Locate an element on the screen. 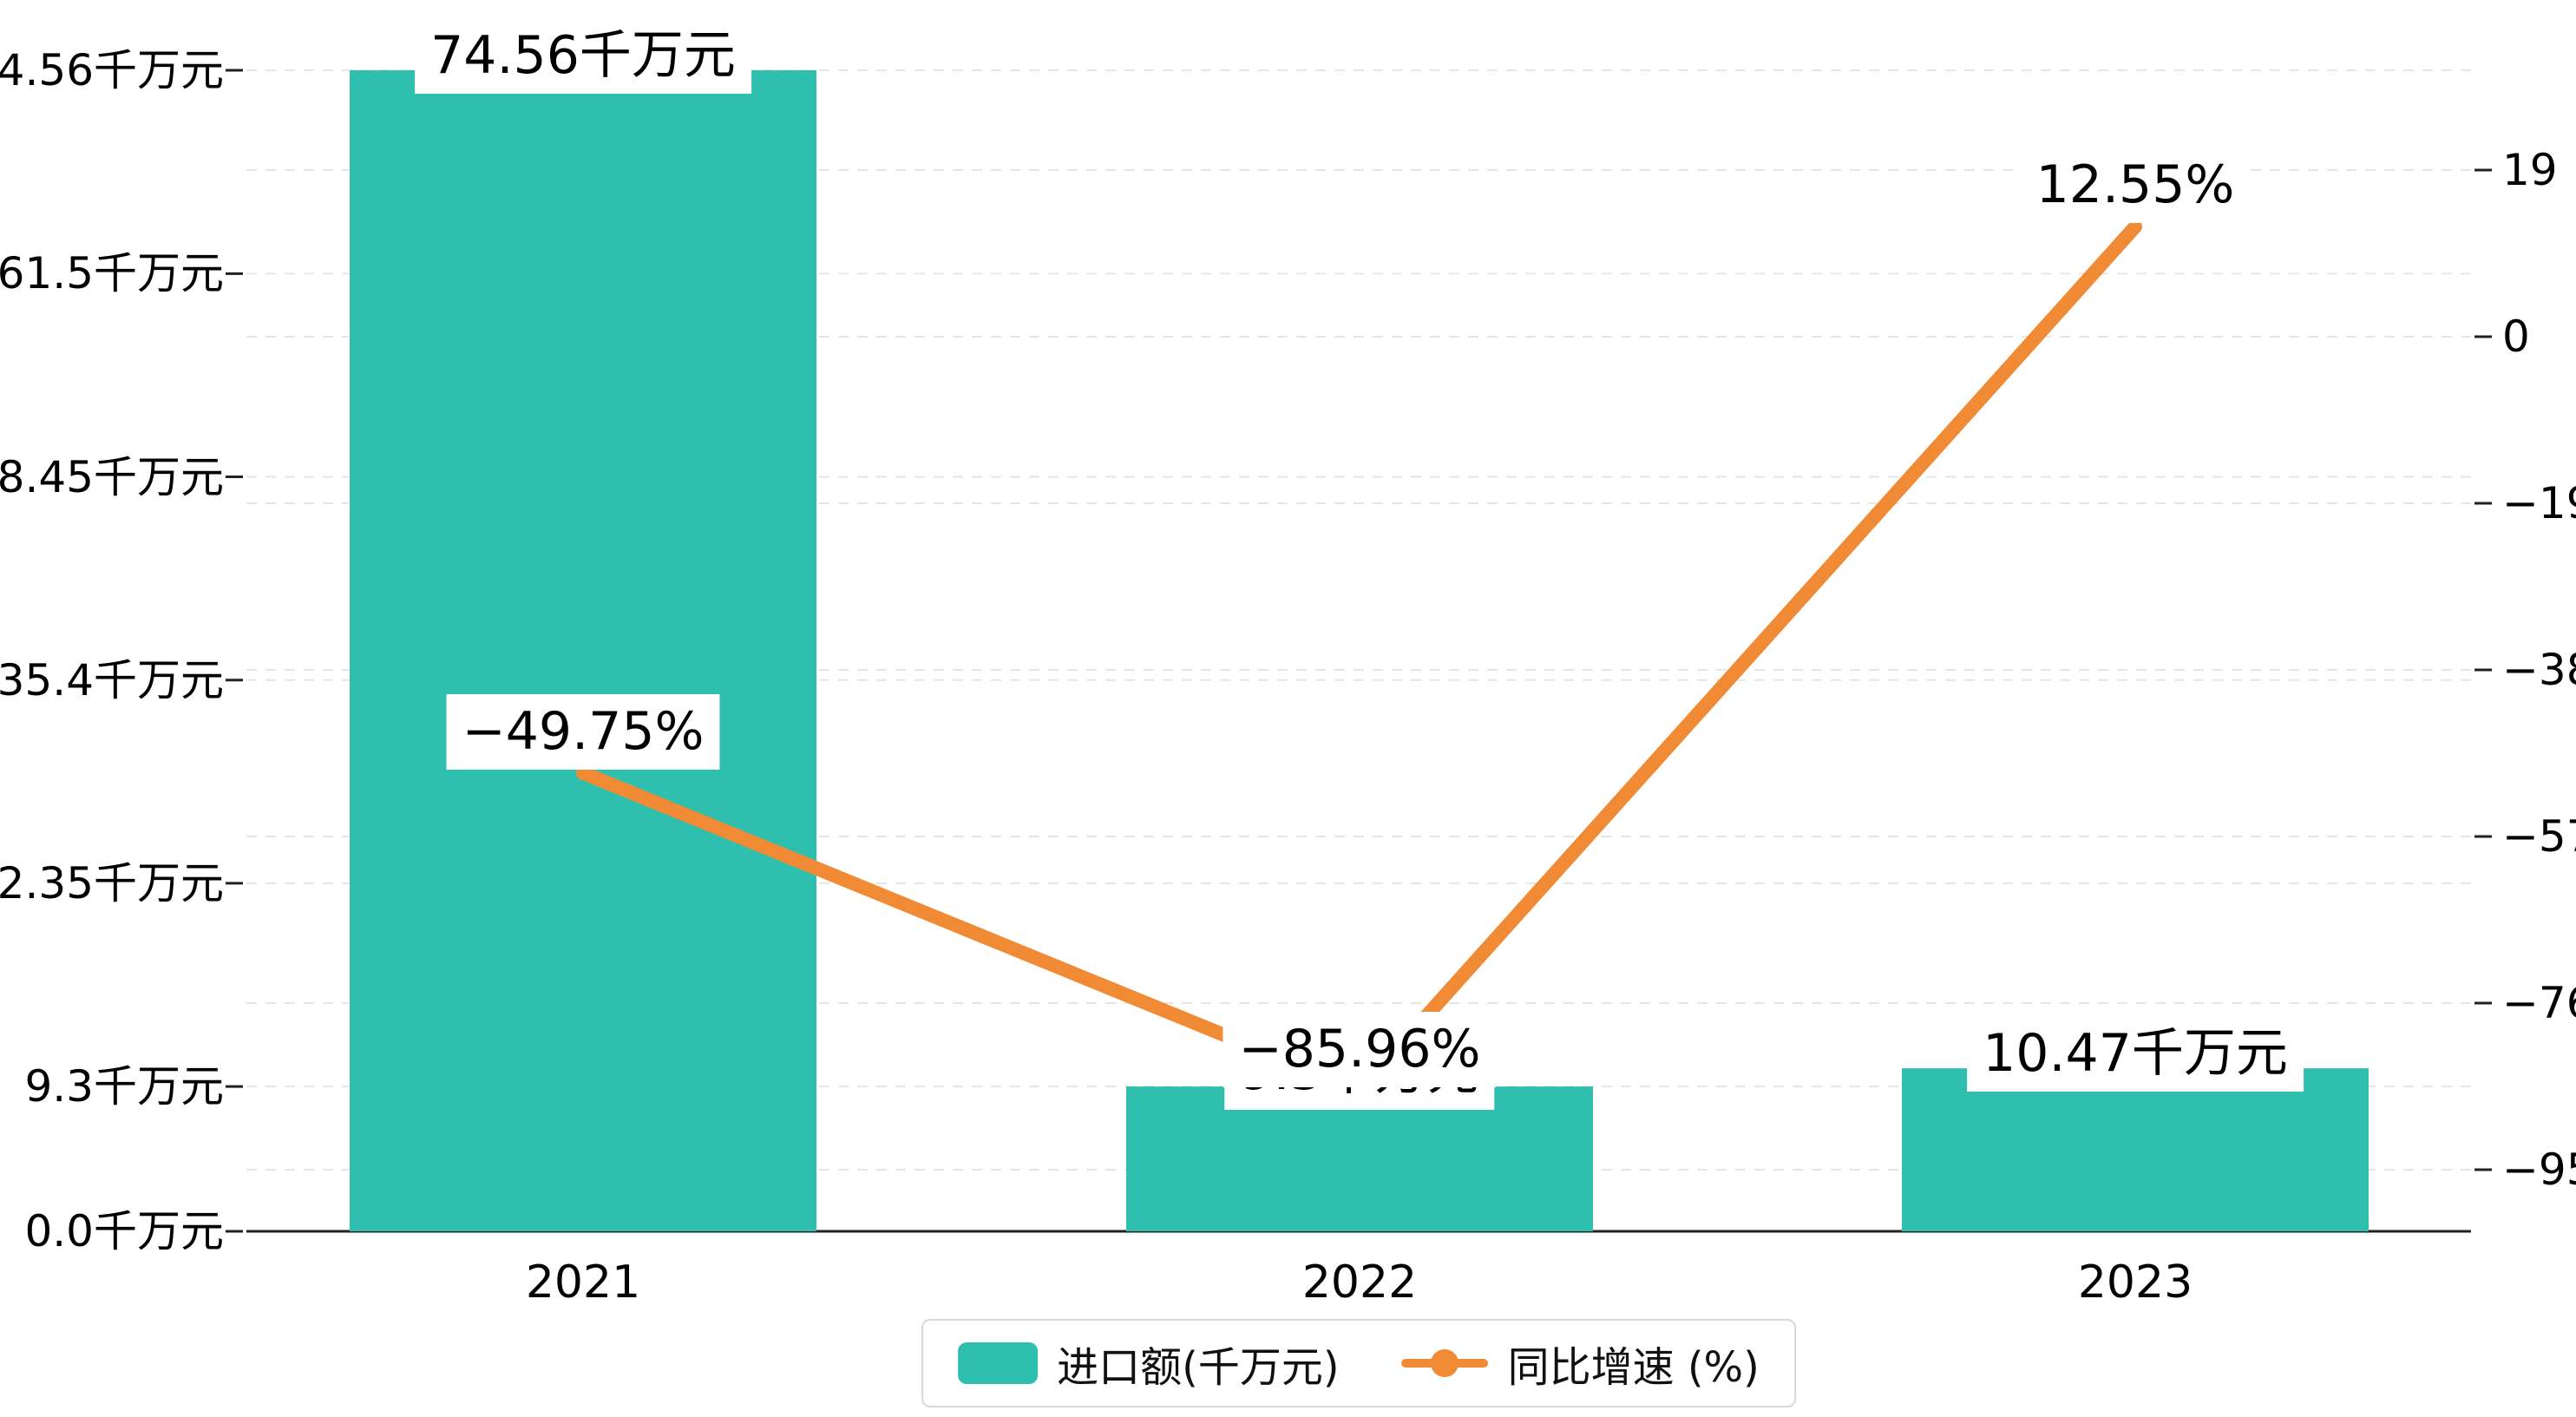 The image size is (2576, 1417). line-series-marker-icon is located at coordinates (1445, 1363).